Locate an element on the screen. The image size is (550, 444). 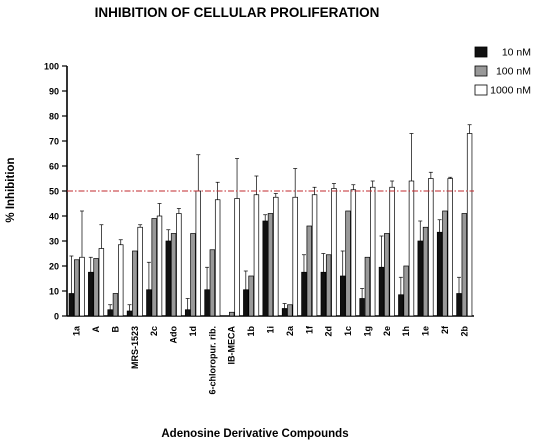
category-label: 2d is located at coordinates (329, 331).